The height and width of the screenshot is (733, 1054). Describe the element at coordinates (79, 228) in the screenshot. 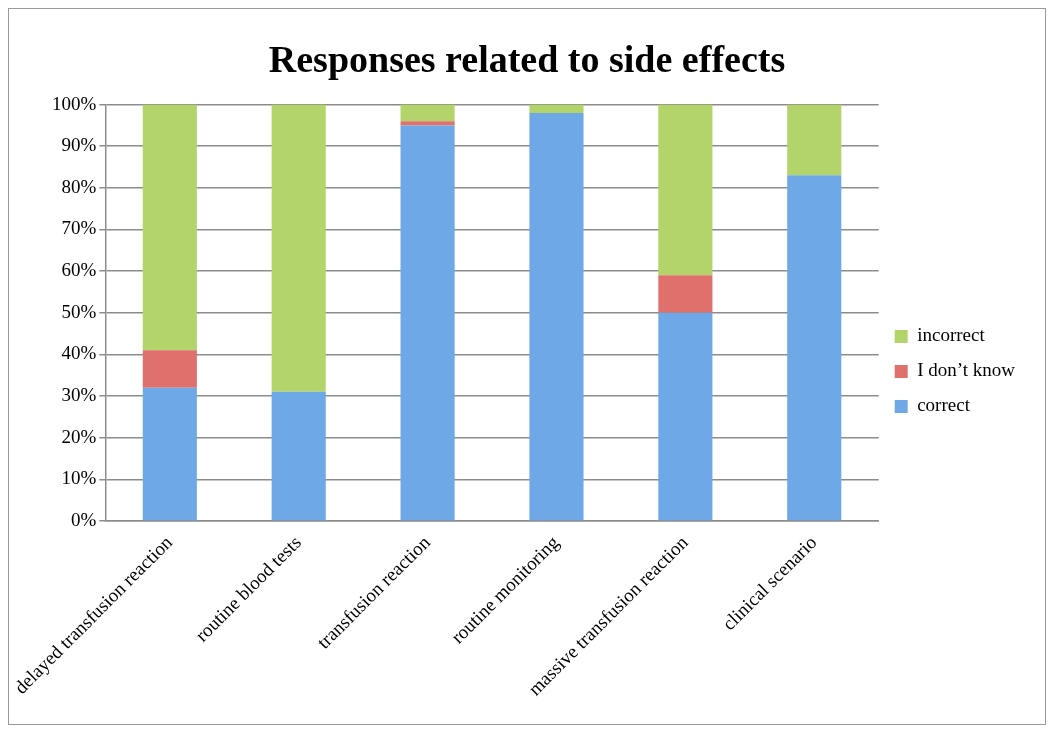

I see `y-tick-label: 70%` at that location.